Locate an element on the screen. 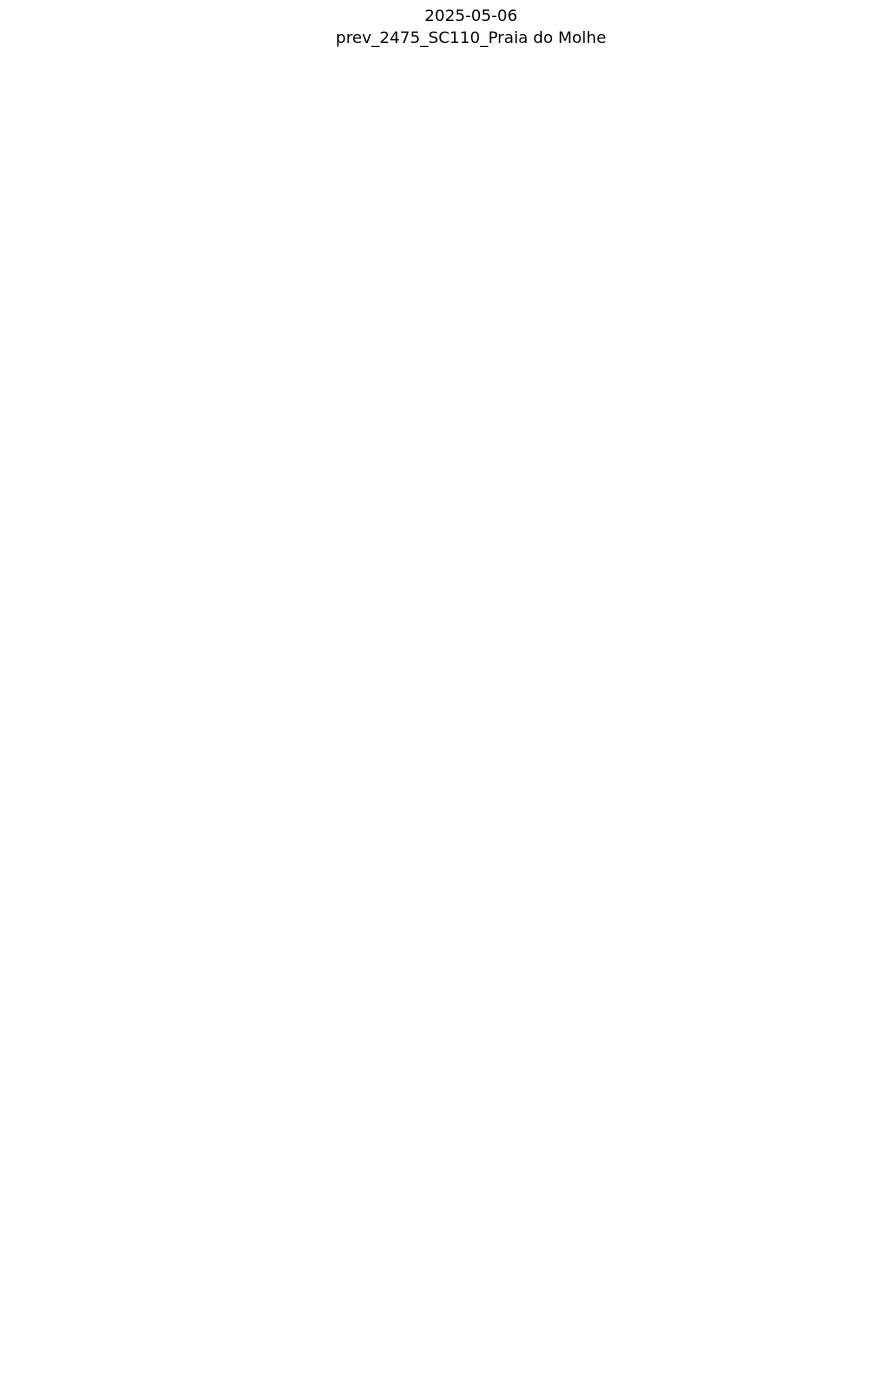  figure-title-station: prev_2475_SC110_Praia do Molhe is located at coordinates (471, 37).